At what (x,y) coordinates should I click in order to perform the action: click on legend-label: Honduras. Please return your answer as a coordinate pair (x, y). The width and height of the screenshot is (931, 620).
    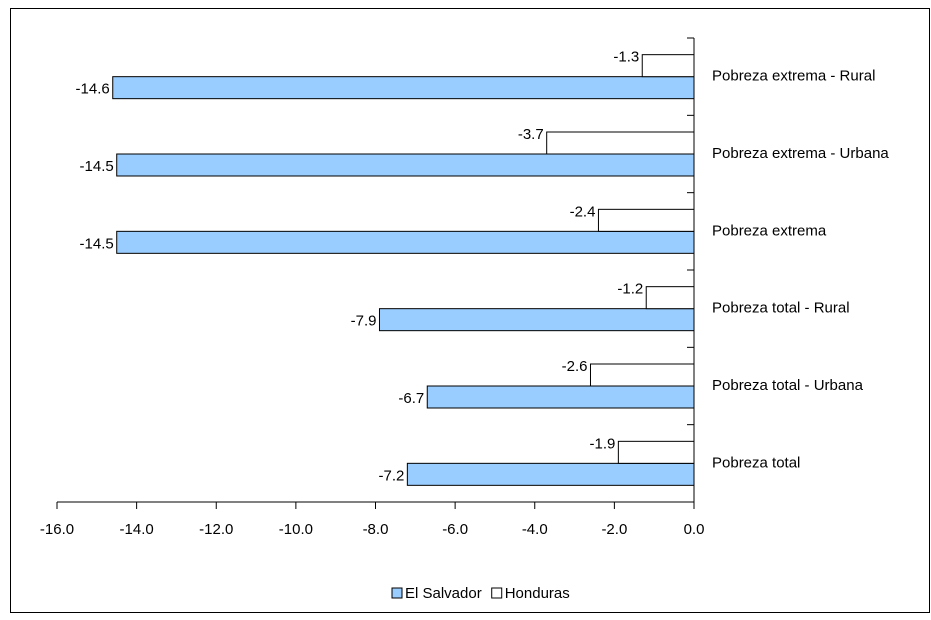
    Looking at the image, I should click on (537, 593).